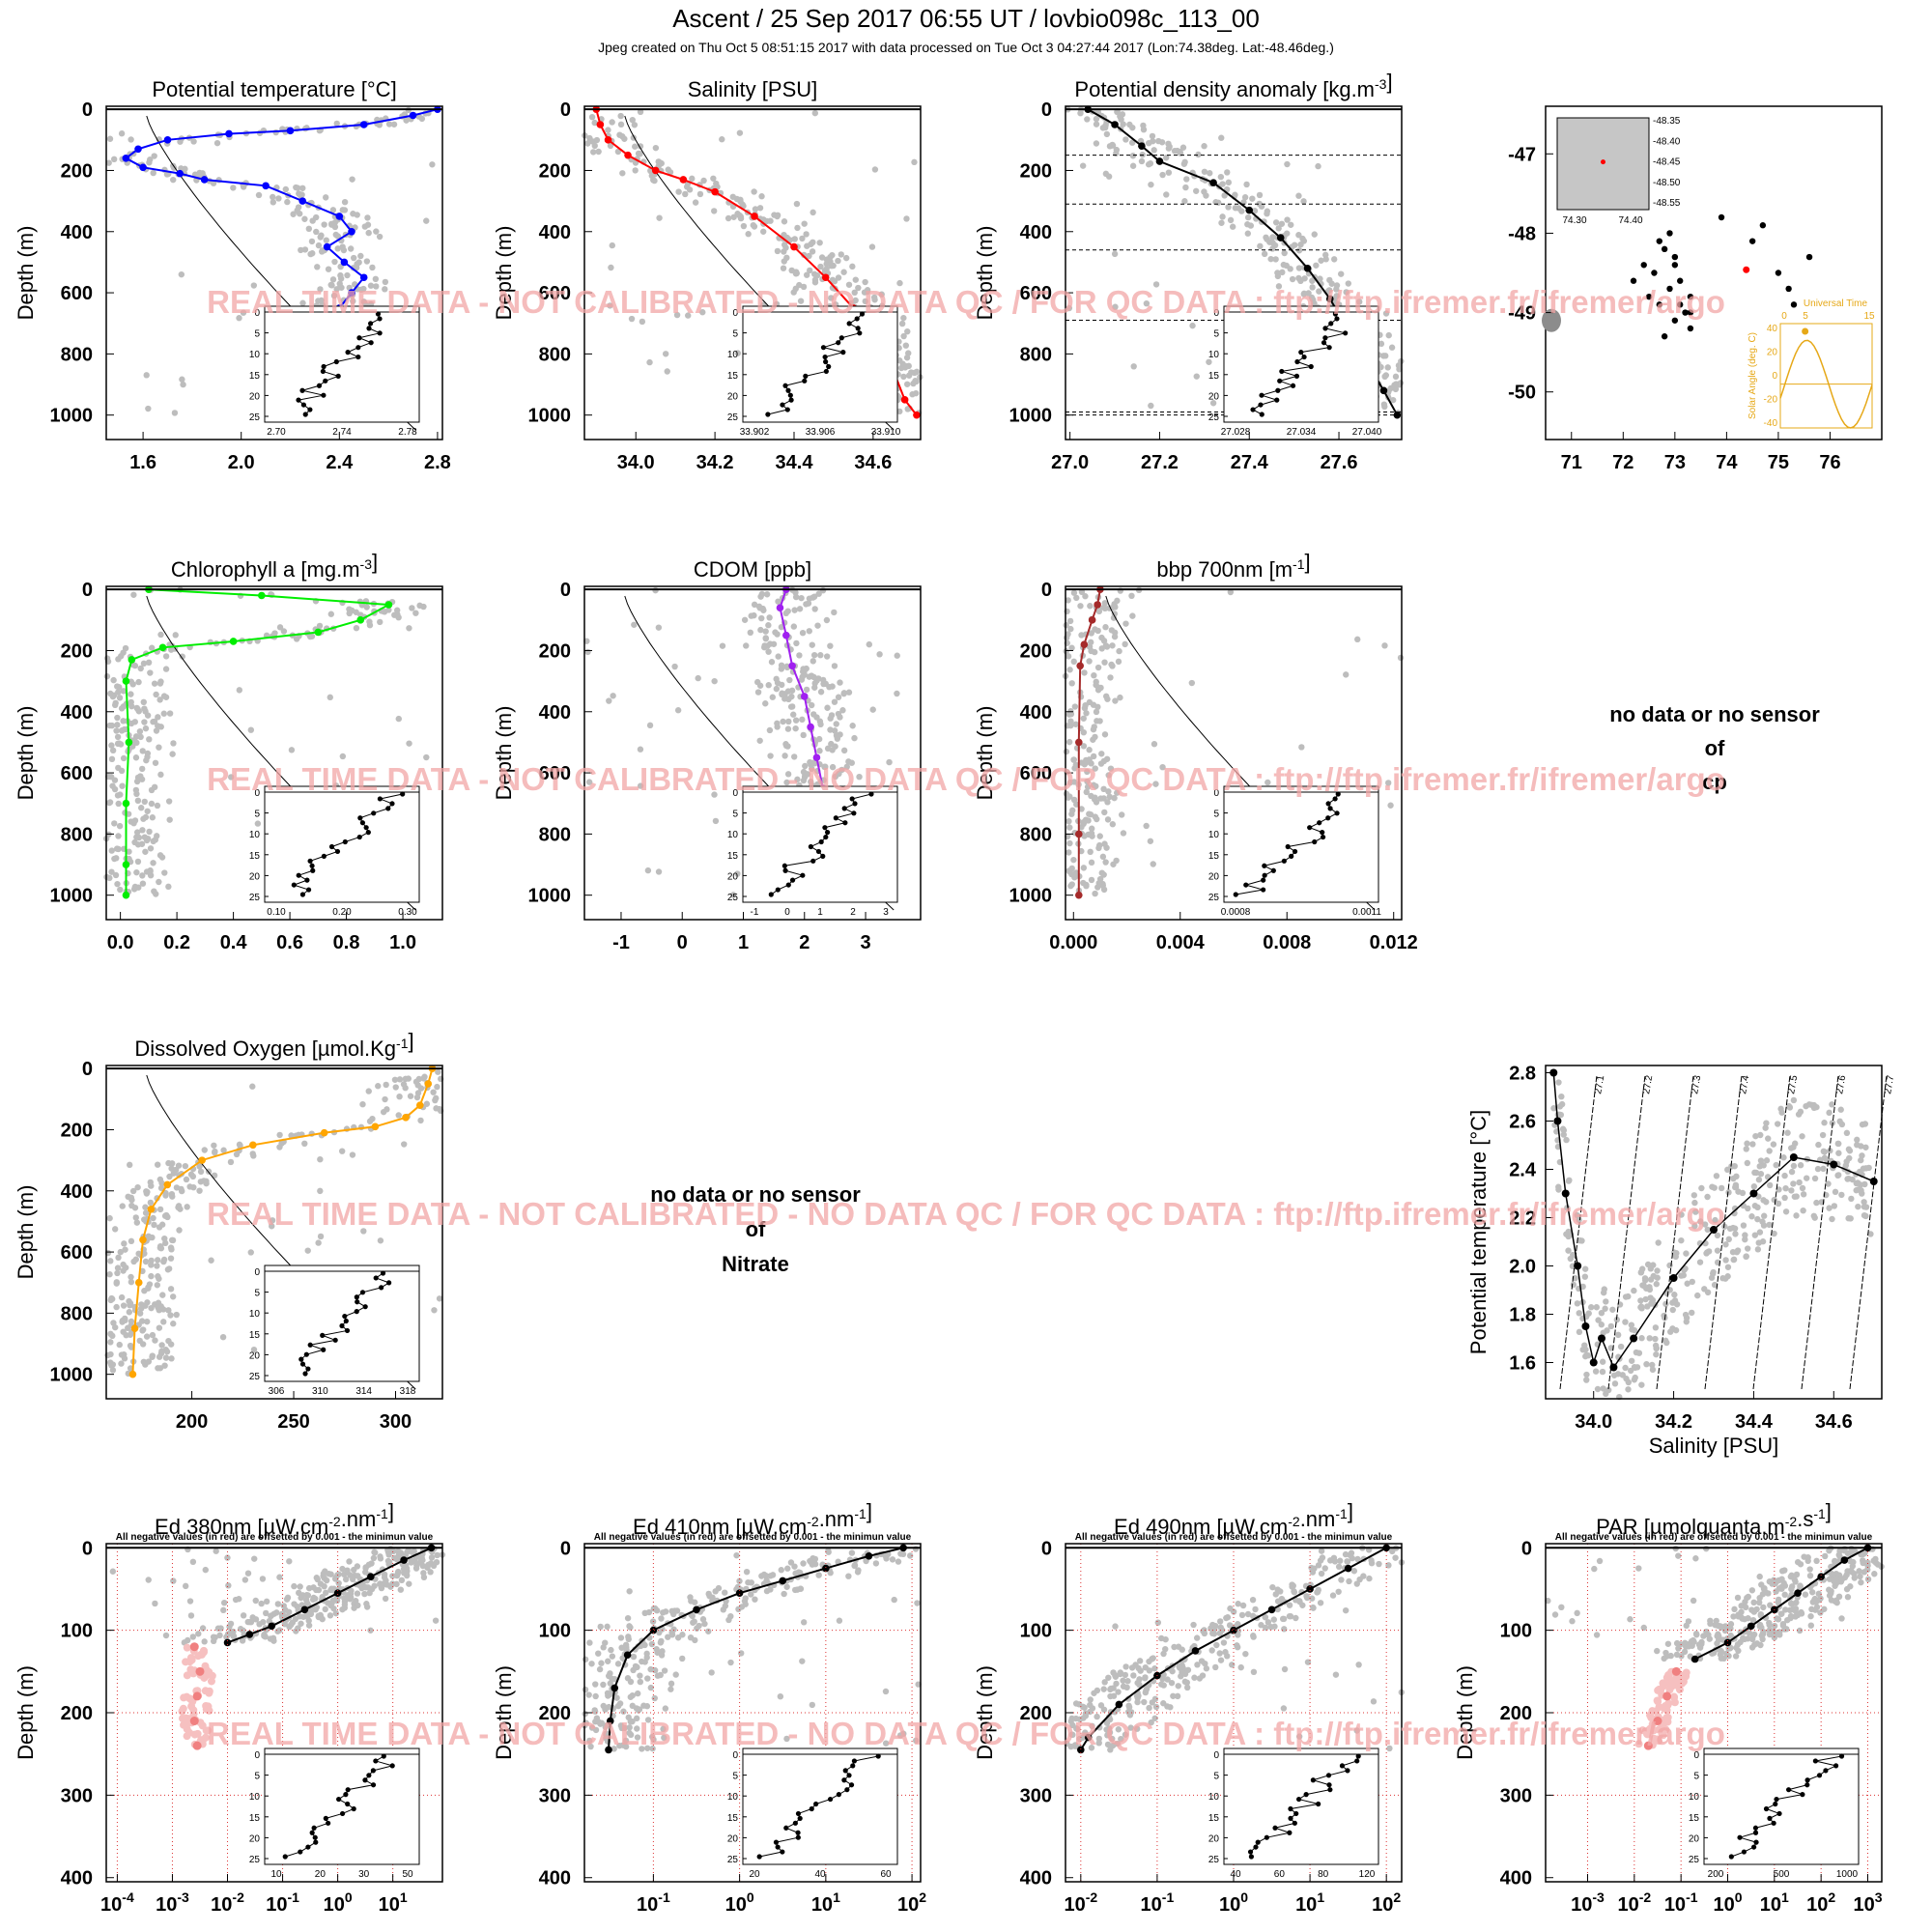 The image size is (1932, 1932). I want to click on bbp-ytick-label: 400, so click(1036, 713).